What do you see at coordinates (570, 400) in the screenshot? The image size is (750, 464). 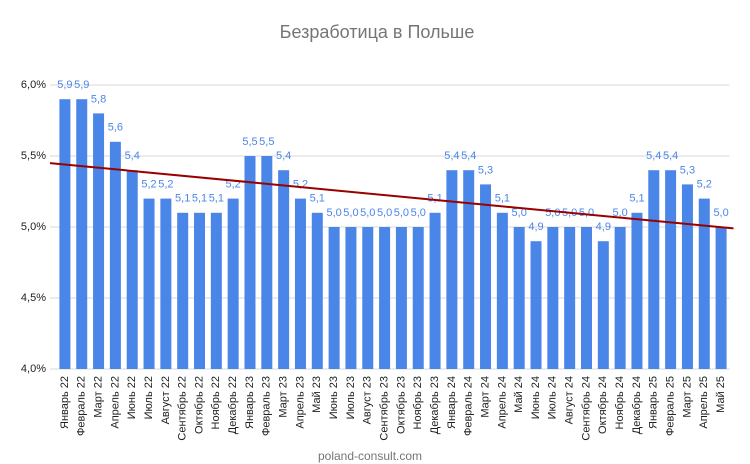 I see `x-tick-label: Август 24` at bounding box center [570, 400].